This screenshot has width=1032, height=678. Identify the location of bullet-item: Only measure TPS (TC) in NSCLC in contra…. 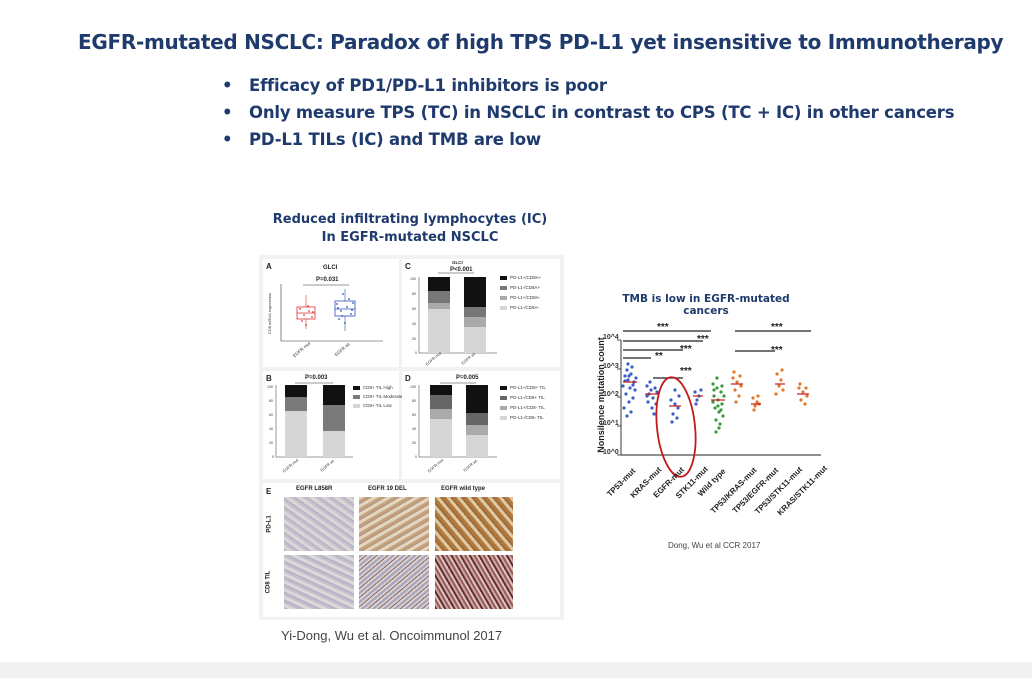
(588, 112).